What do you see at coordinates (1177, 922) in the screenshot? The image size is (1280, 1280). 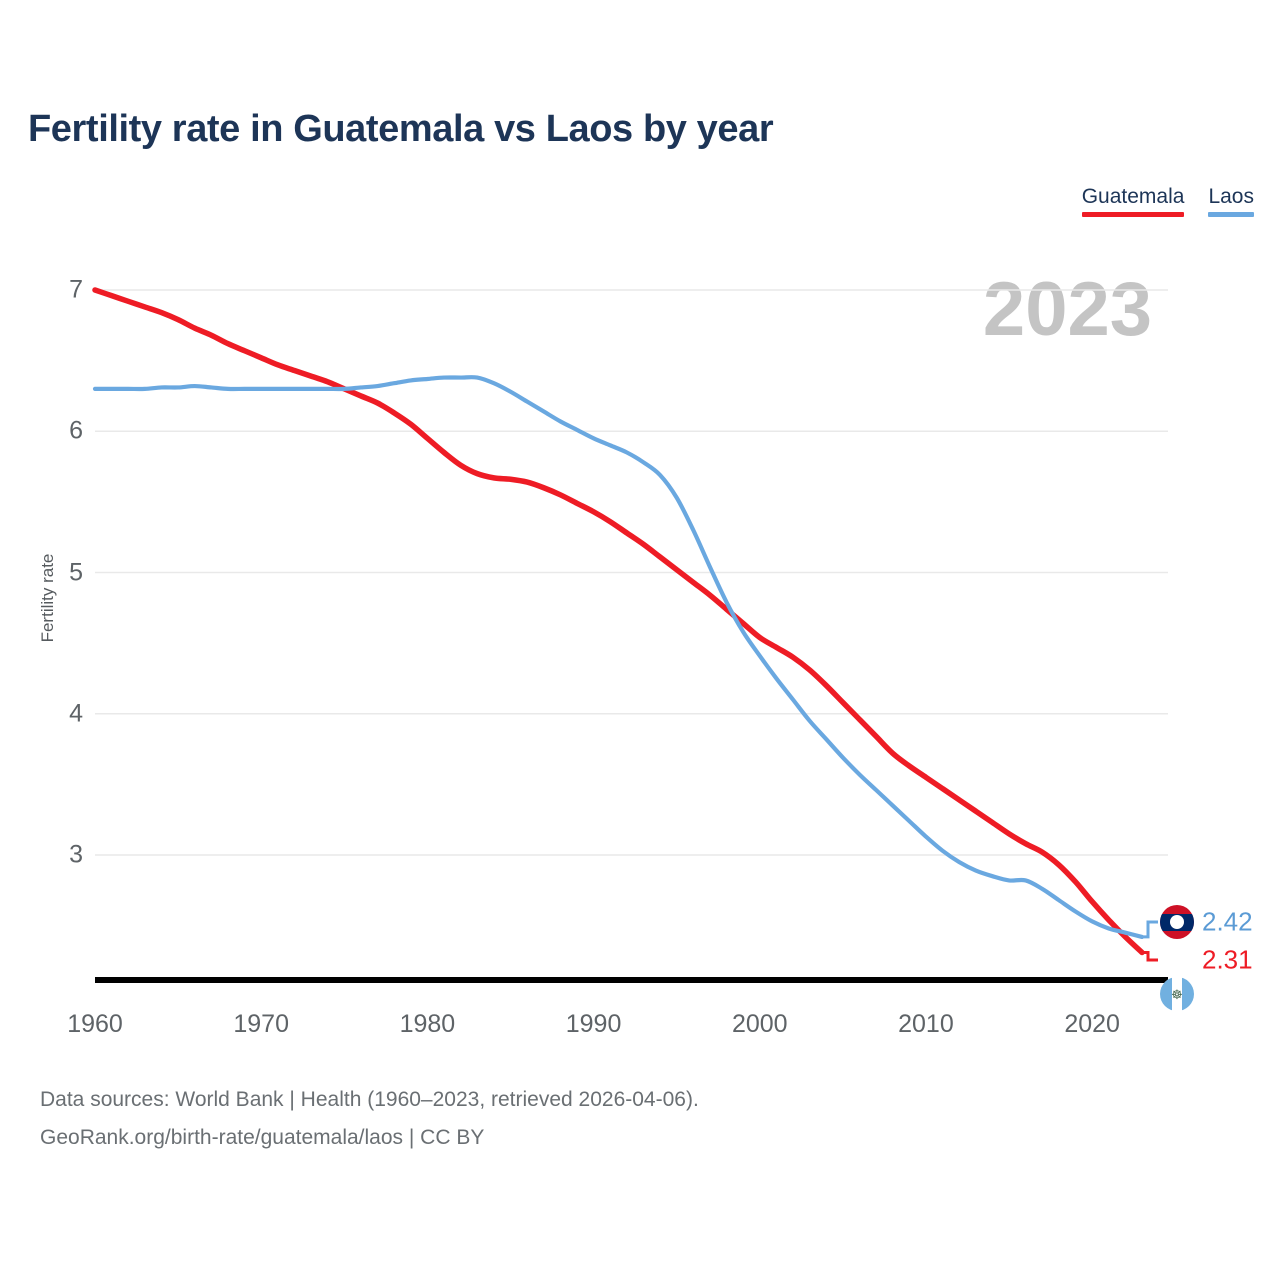 I see `laos-flag-icon` at bounding box center [1177, 922].